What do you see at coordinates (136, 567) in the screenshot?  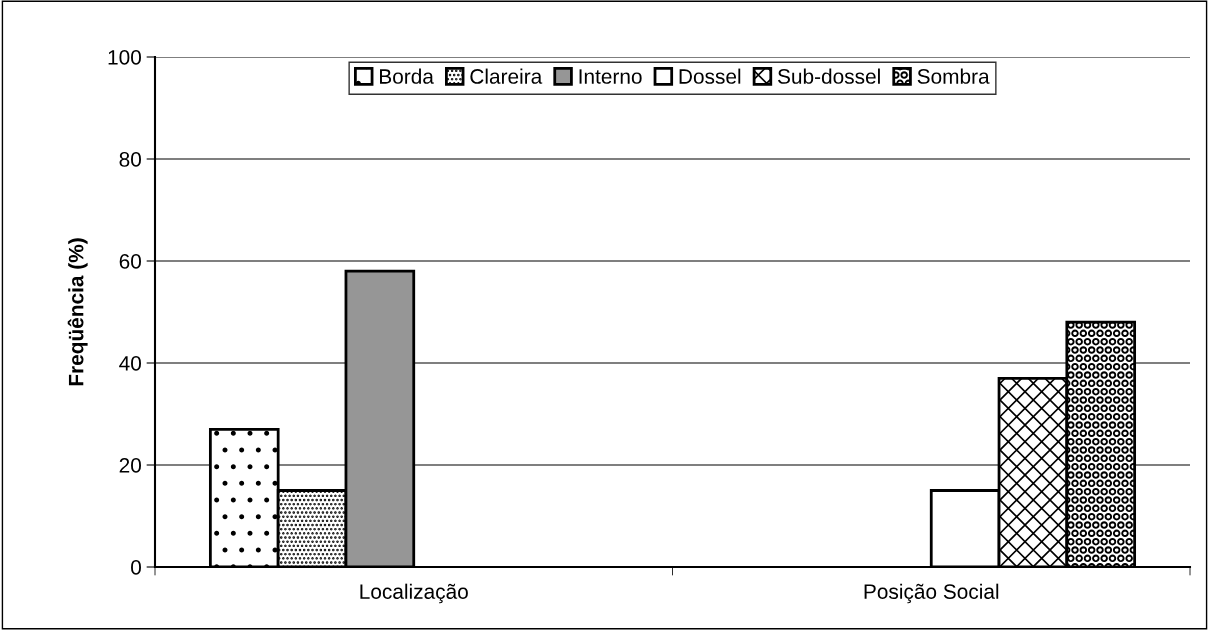 I see `y-tick-label: 0` at bounding box center [136, 567].